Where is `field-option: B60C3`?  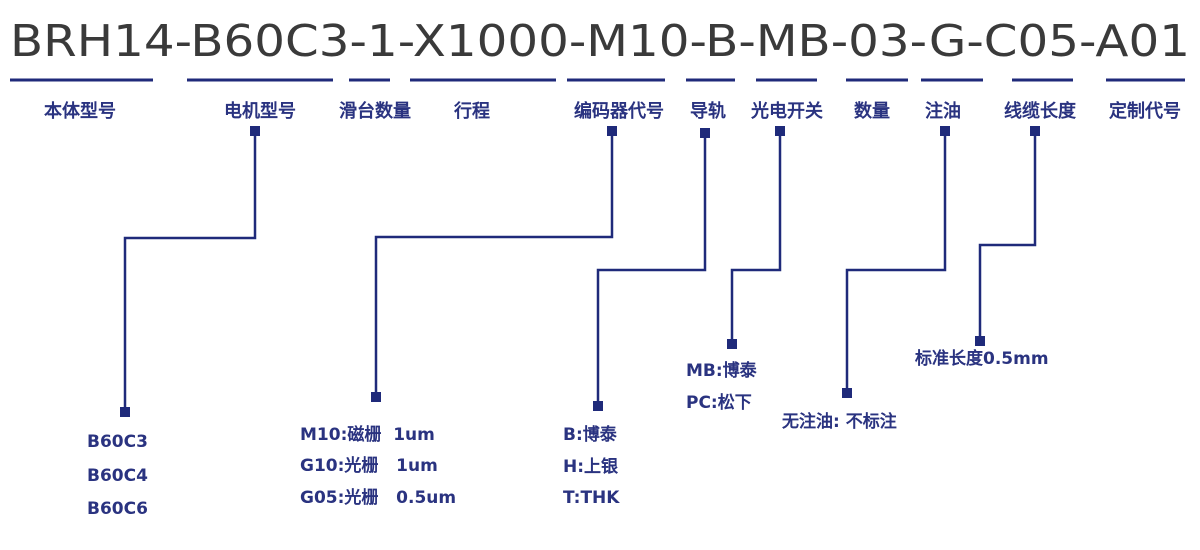
field-option: B60C3 is located at coordinates (117, 442).